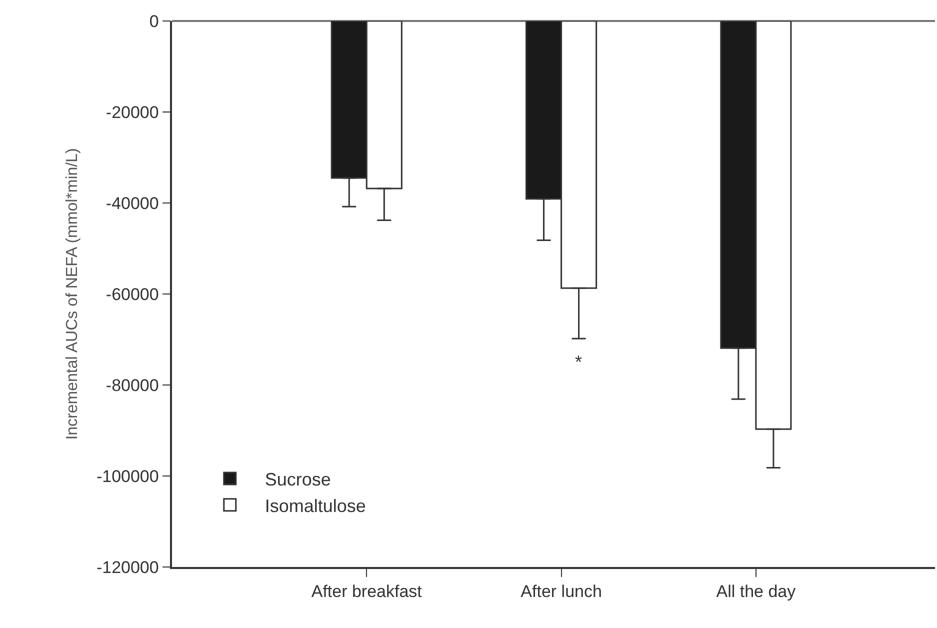 The width and height of the screenshot is (937, 628). Describe the element at coordinates (366, 592) in the screenshot. I see `x-tick-label: After breakfast` at that location.